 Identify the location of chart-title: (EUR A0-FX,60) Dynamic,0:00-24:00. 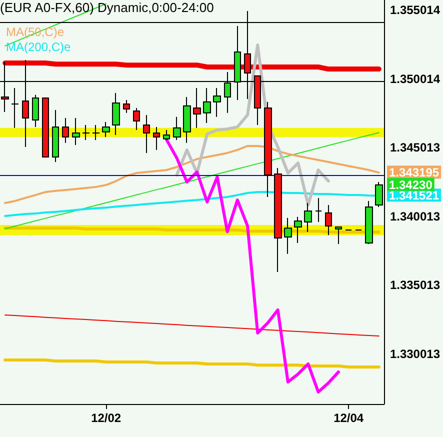
(107, 7).